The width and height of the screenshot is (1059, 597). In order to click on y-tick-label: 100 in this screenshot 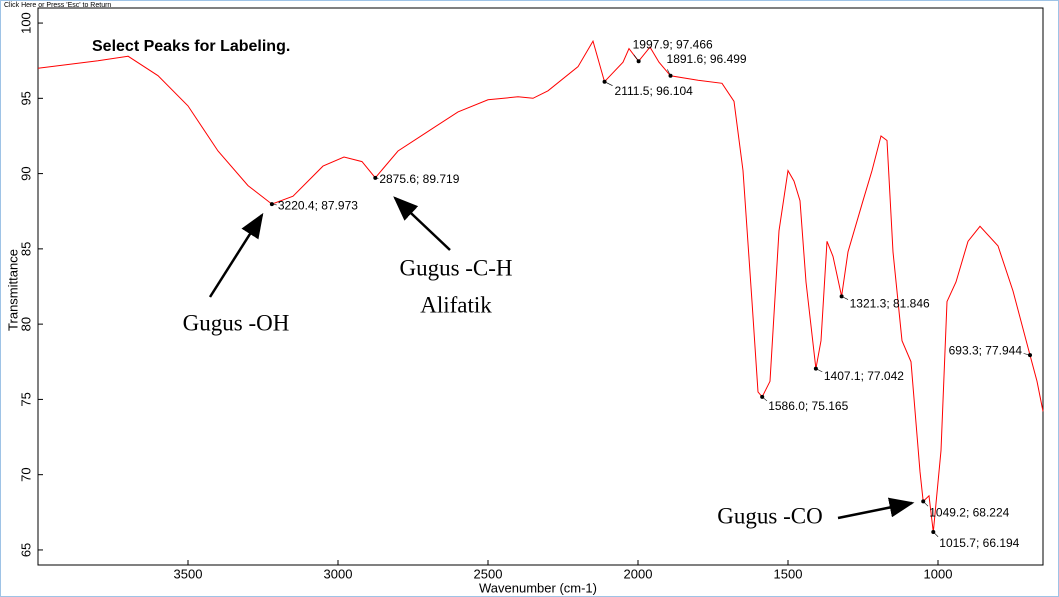, I will do `click(25, 23)`.